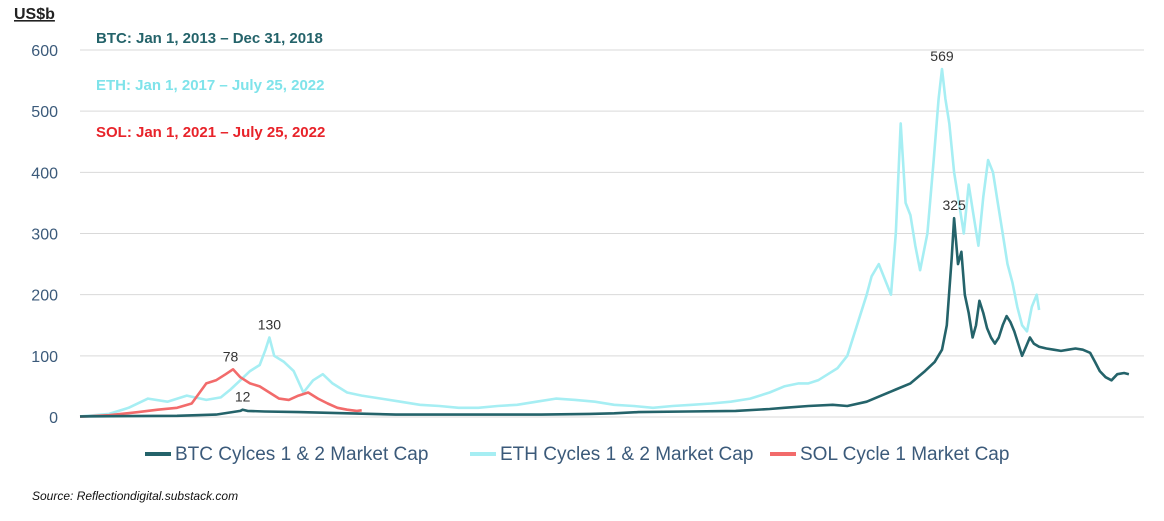  What do you see at coordinates (270, 324) in the screenshot?
I see `peak-label: 130` at bounding box center [270, 324].